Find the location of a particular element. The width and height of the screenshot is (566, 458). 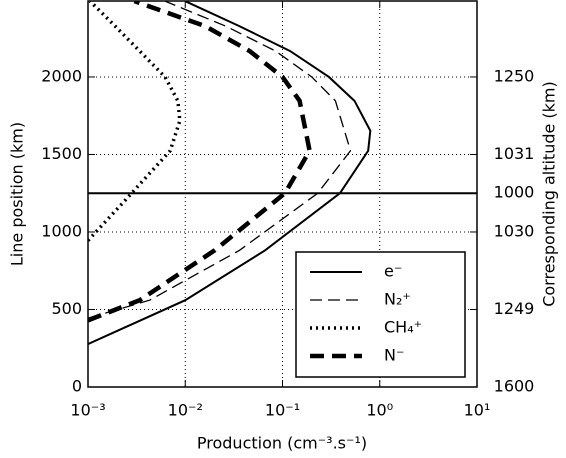

legend-label: e⁻ is located at coordinates (393, 271).